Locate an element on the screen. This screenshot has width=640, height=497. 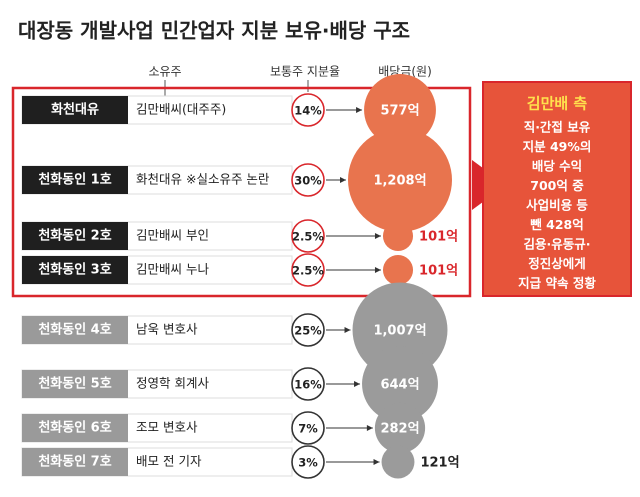
row-owner: 남욱 변호사 is located at coordinates (167, 329).